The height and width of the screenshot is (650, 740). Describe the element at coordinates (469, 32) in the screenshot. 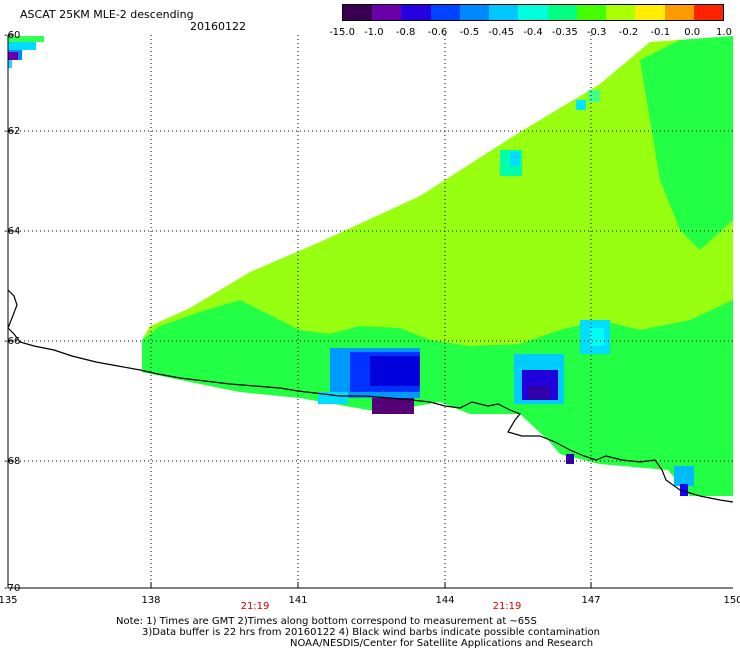

I see `colorbar-tick-label: -0.5` at that location.